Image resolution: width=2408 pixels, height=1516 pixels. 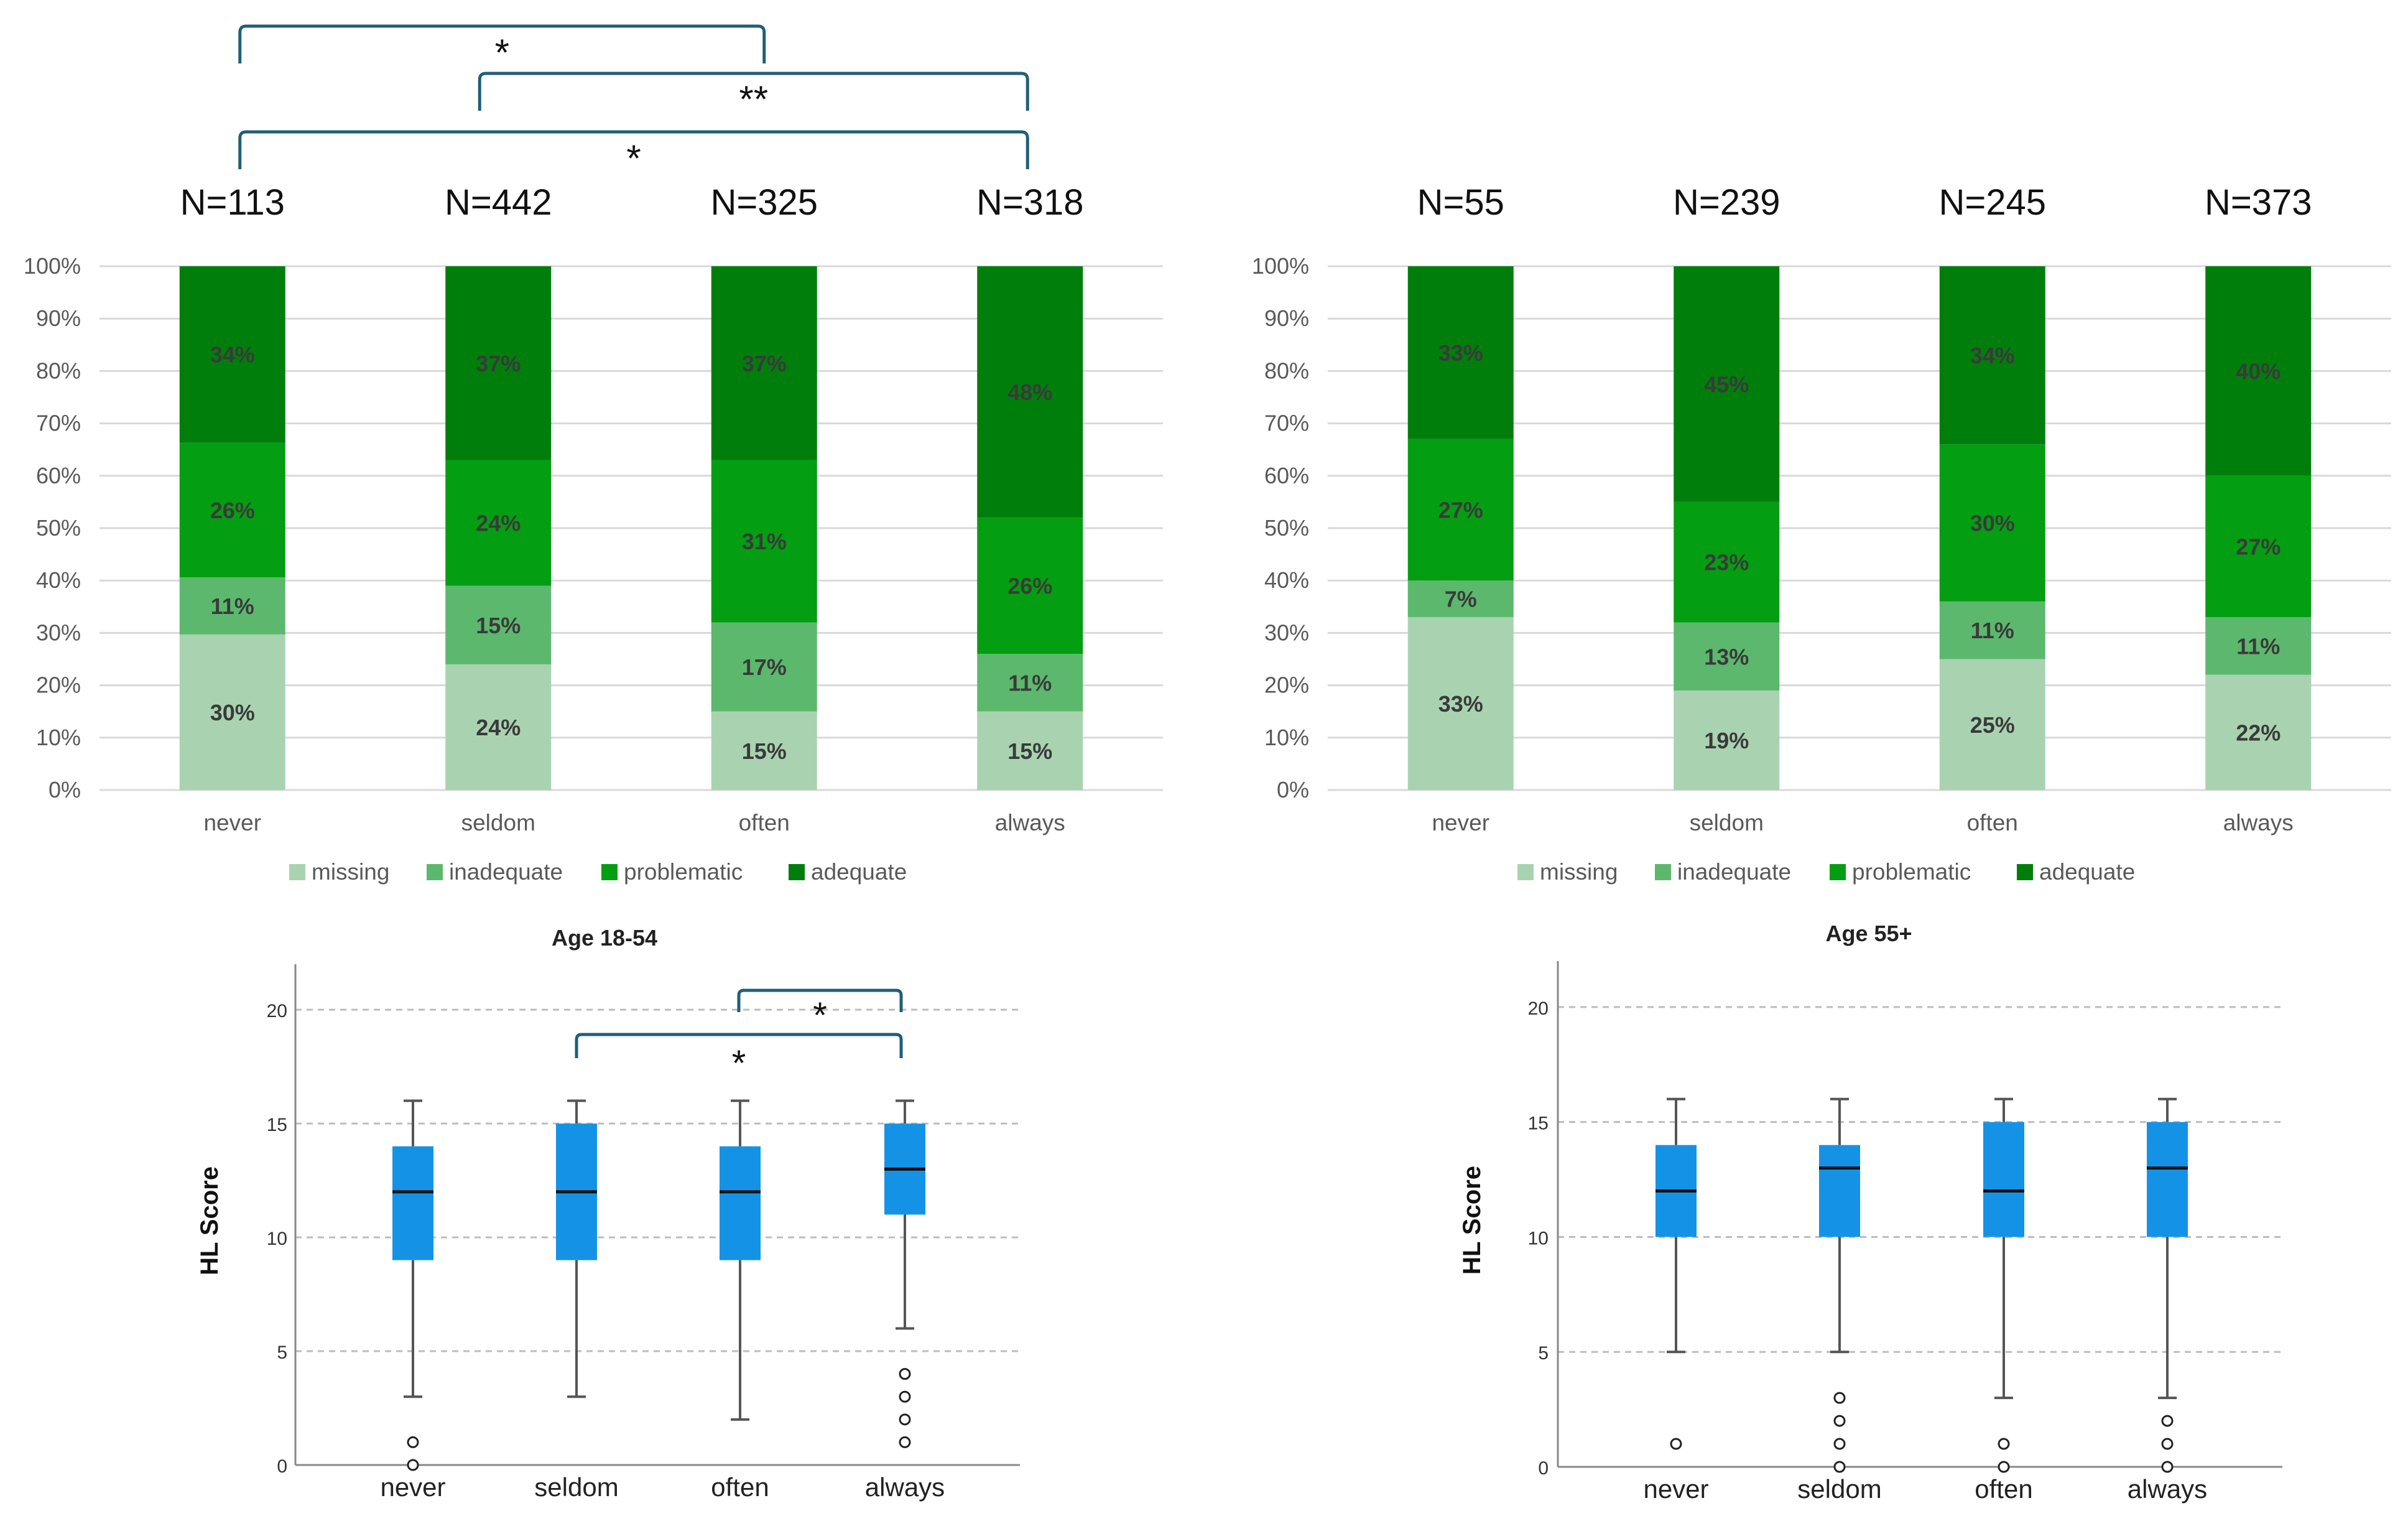 I want to click on y-tick-label: 0, so click(x=1543, y=1468).